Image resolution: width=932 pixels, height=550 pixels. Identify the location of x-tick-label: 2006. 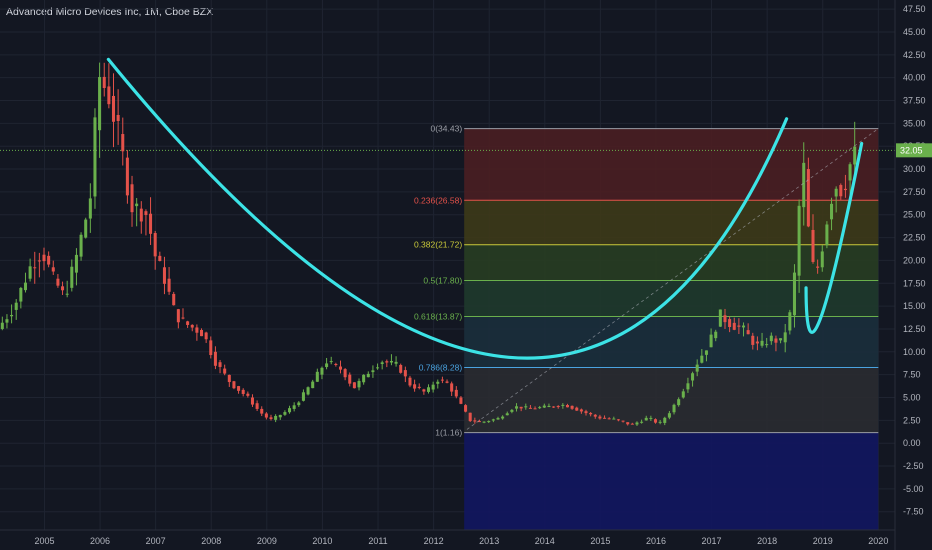
(100, 541).